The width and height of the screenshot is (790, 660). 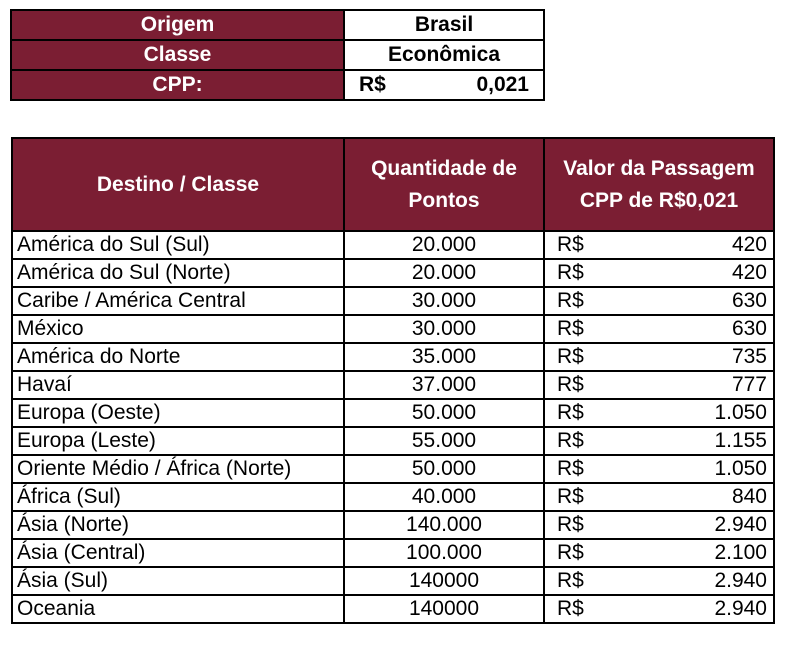 I want to click on cell-pontos: 140.000, so click(x=444, y=525).